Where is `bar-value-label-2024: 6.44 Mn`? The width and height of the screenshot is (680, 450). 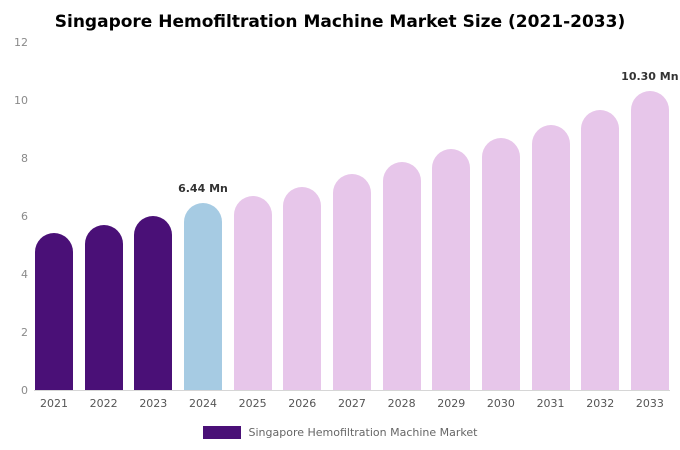
bar-value-label-2024: 6.44 Mn is located at coordinates (203, 189).